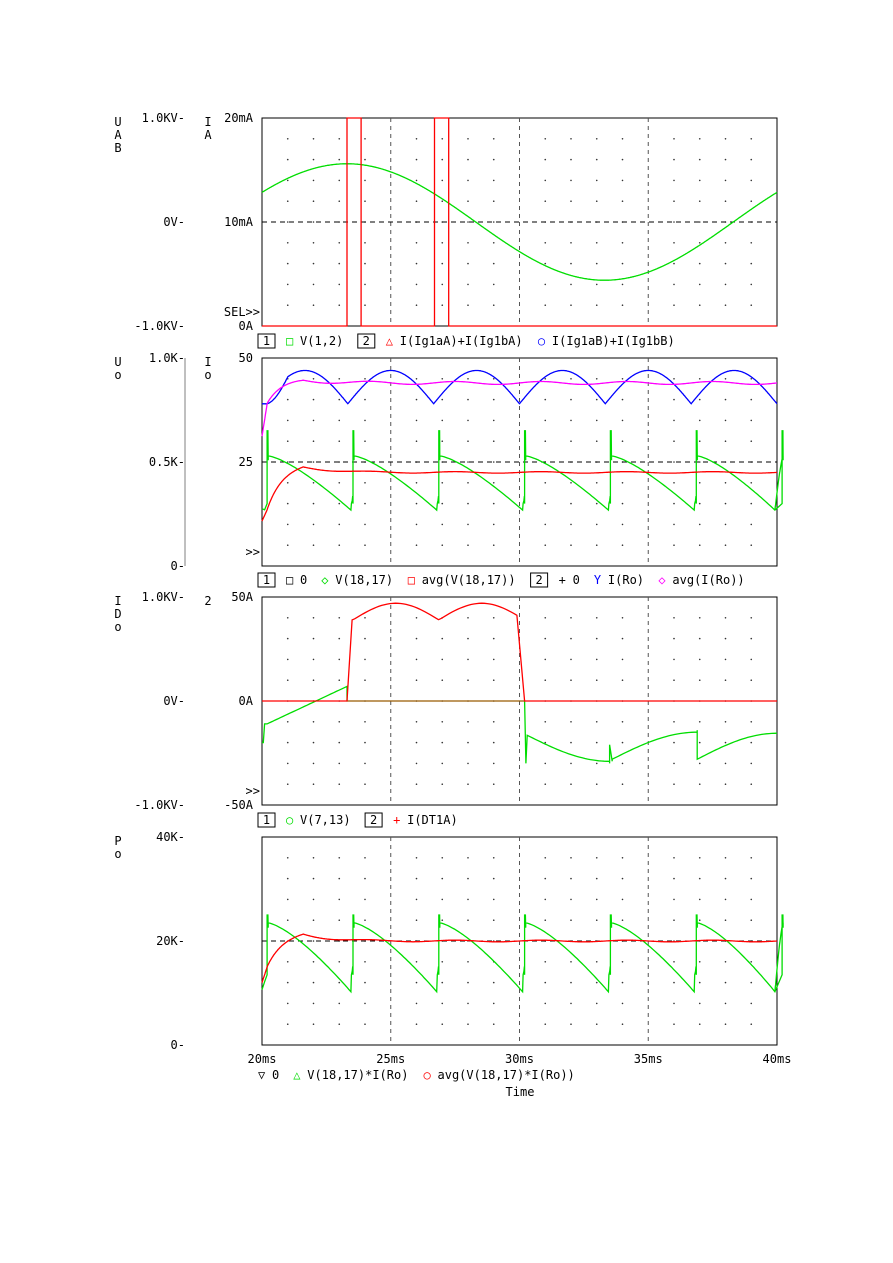 The width and height of the screenshot is (893, 1263). Describe the element at coordinates (242, 312) in the screenshot. I see `selector-marker: SEL>>` at that location.